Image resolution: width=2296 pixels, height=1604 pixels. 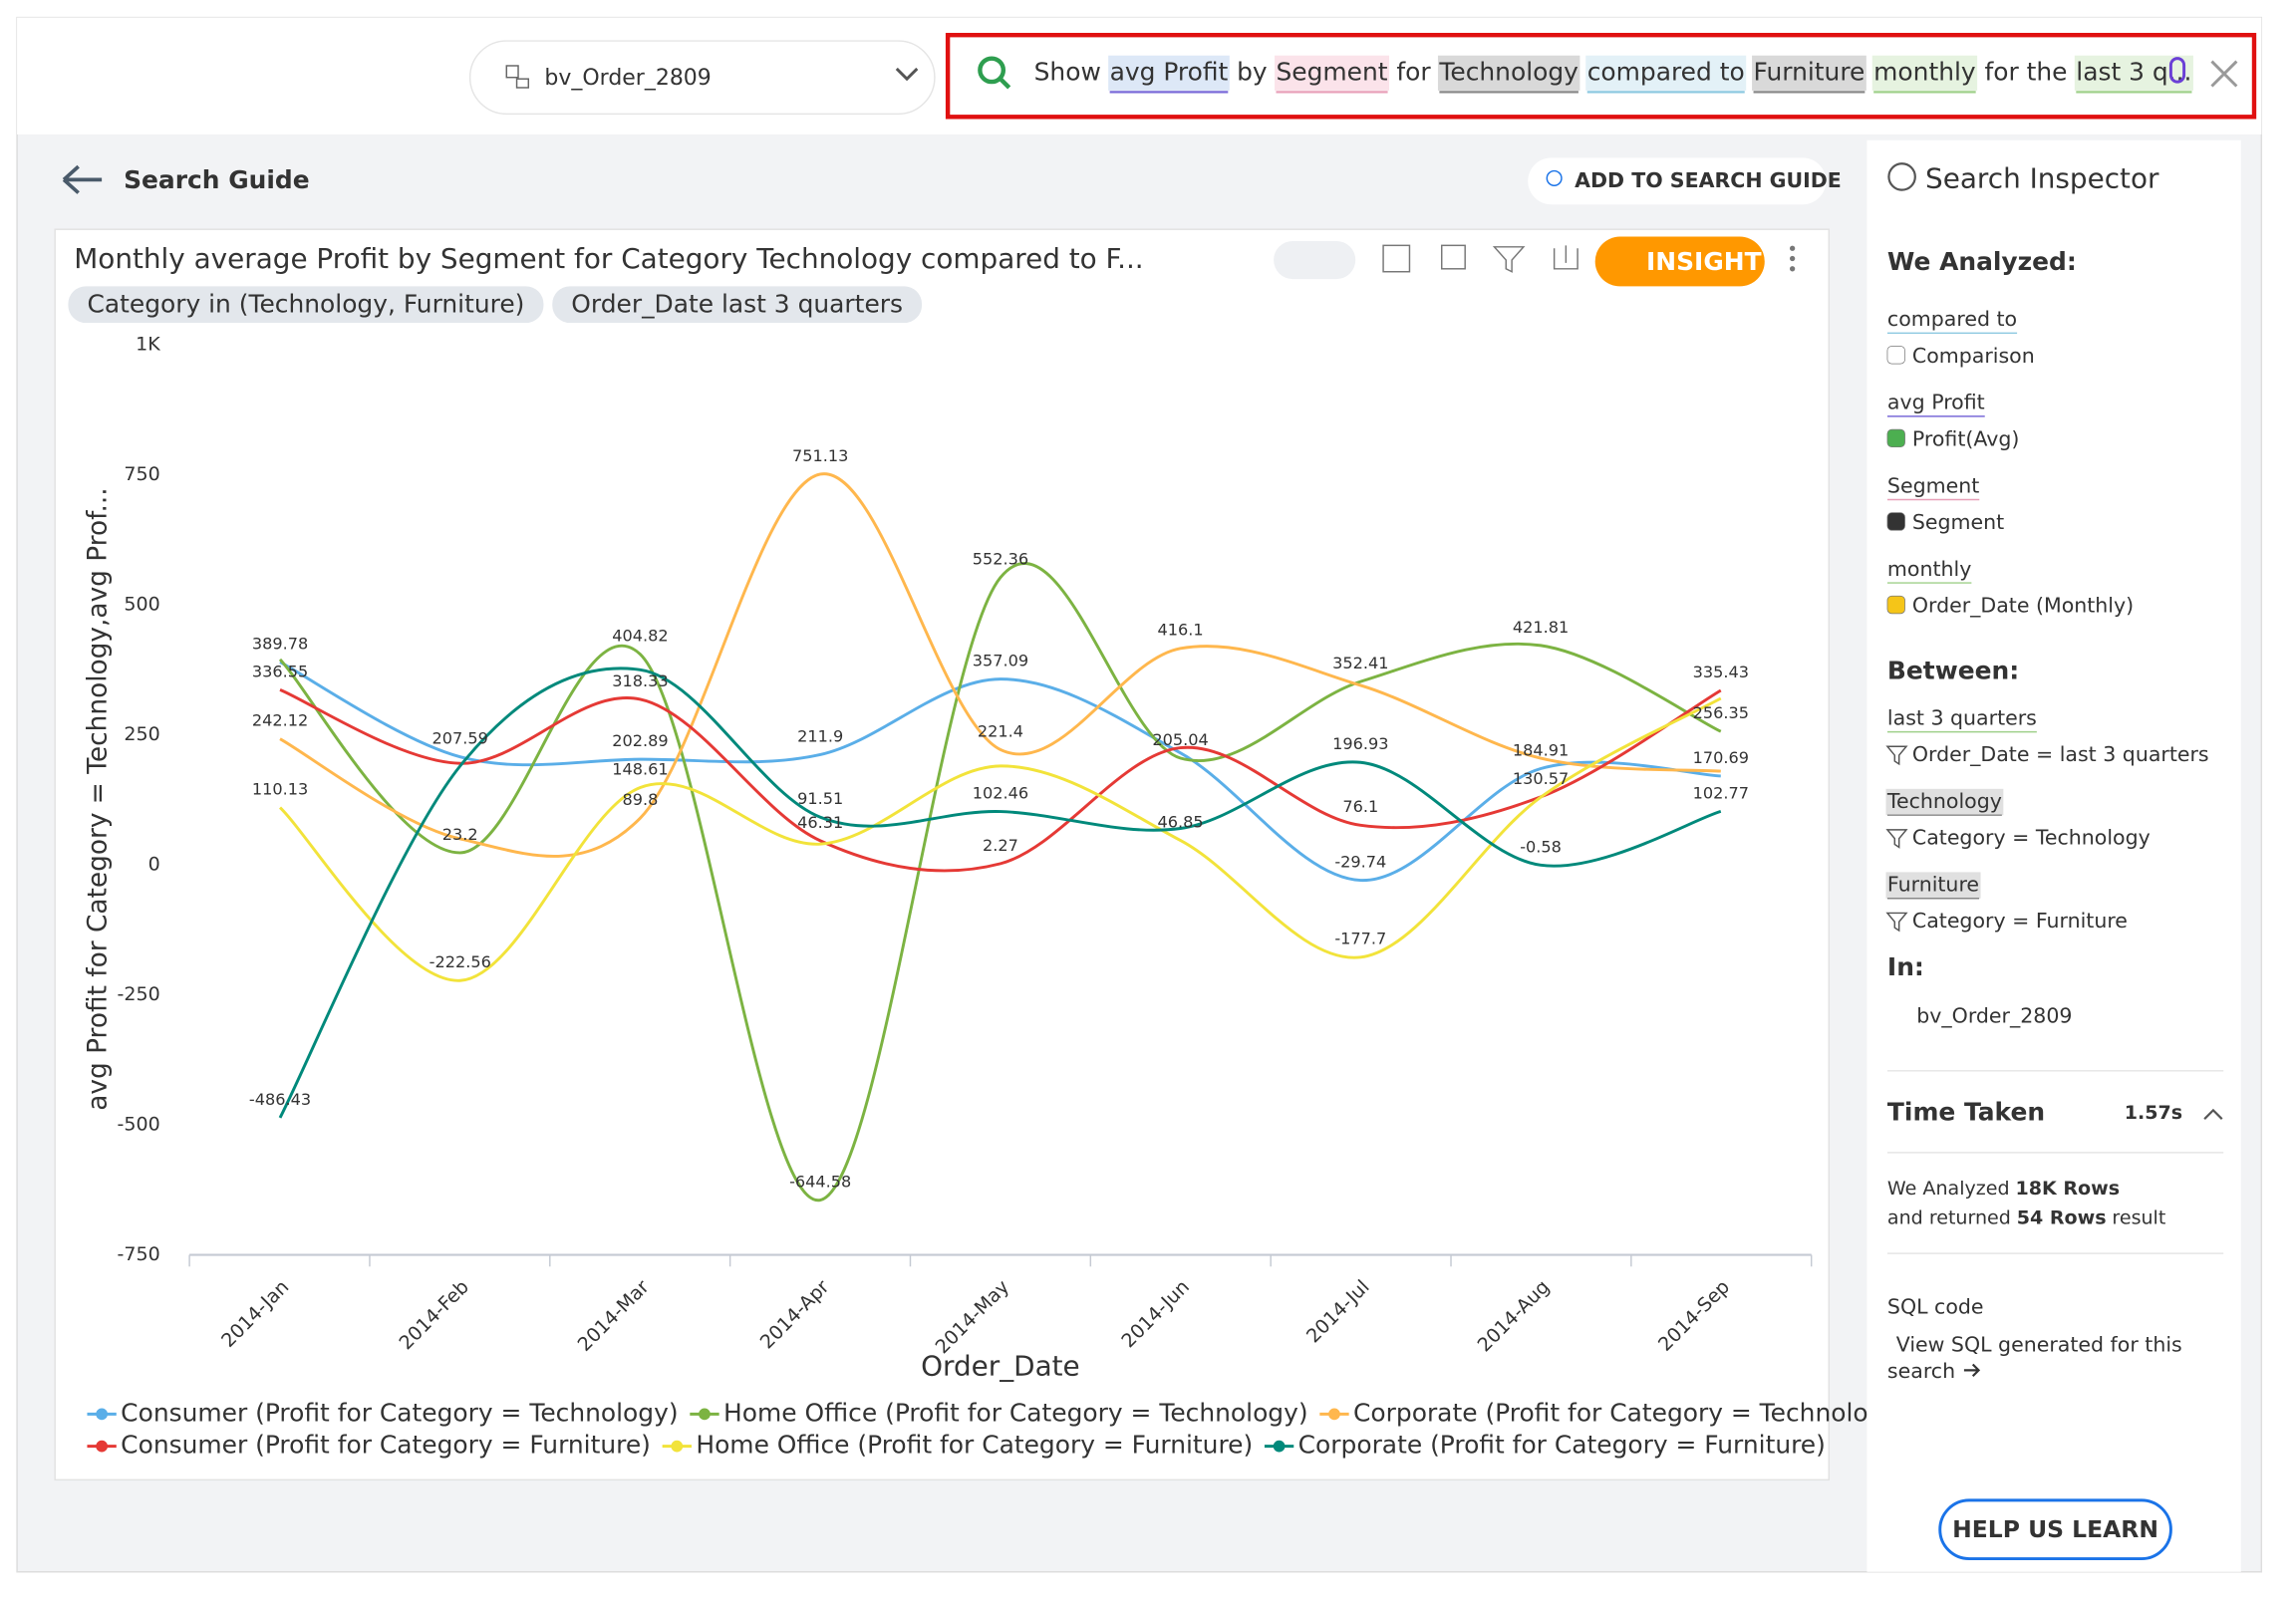 I want to click on add-icon, so click(x=1554, y=177).